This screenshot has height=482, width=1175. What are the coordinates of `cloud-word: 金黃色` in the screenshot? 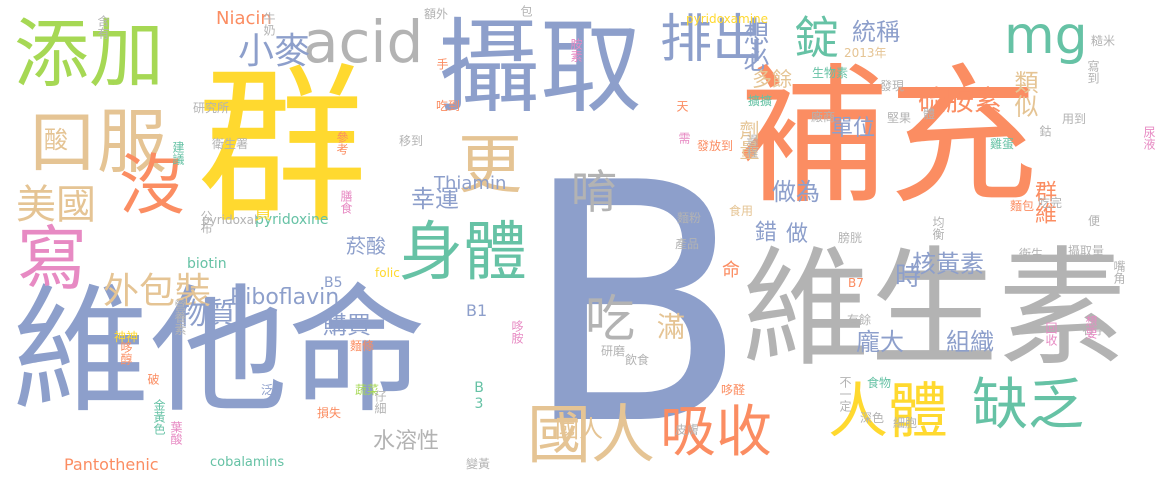 It's located at (159, 417).